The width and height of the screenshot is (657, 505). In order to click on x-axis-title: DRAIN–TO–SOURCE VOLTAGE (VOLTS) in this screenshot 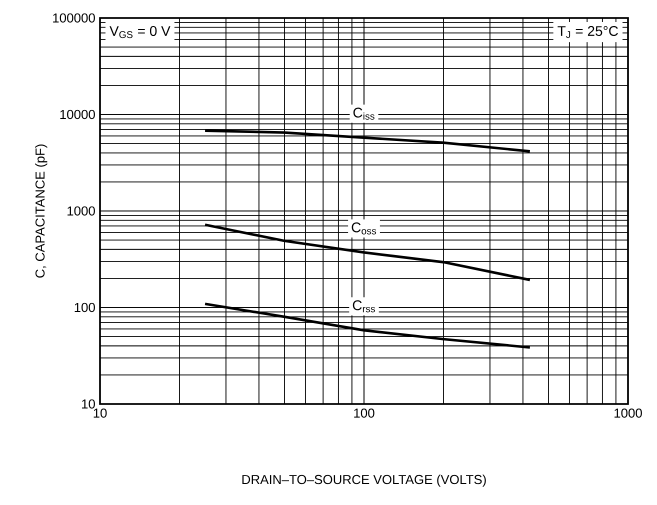, I will do `click(364, 480)`.